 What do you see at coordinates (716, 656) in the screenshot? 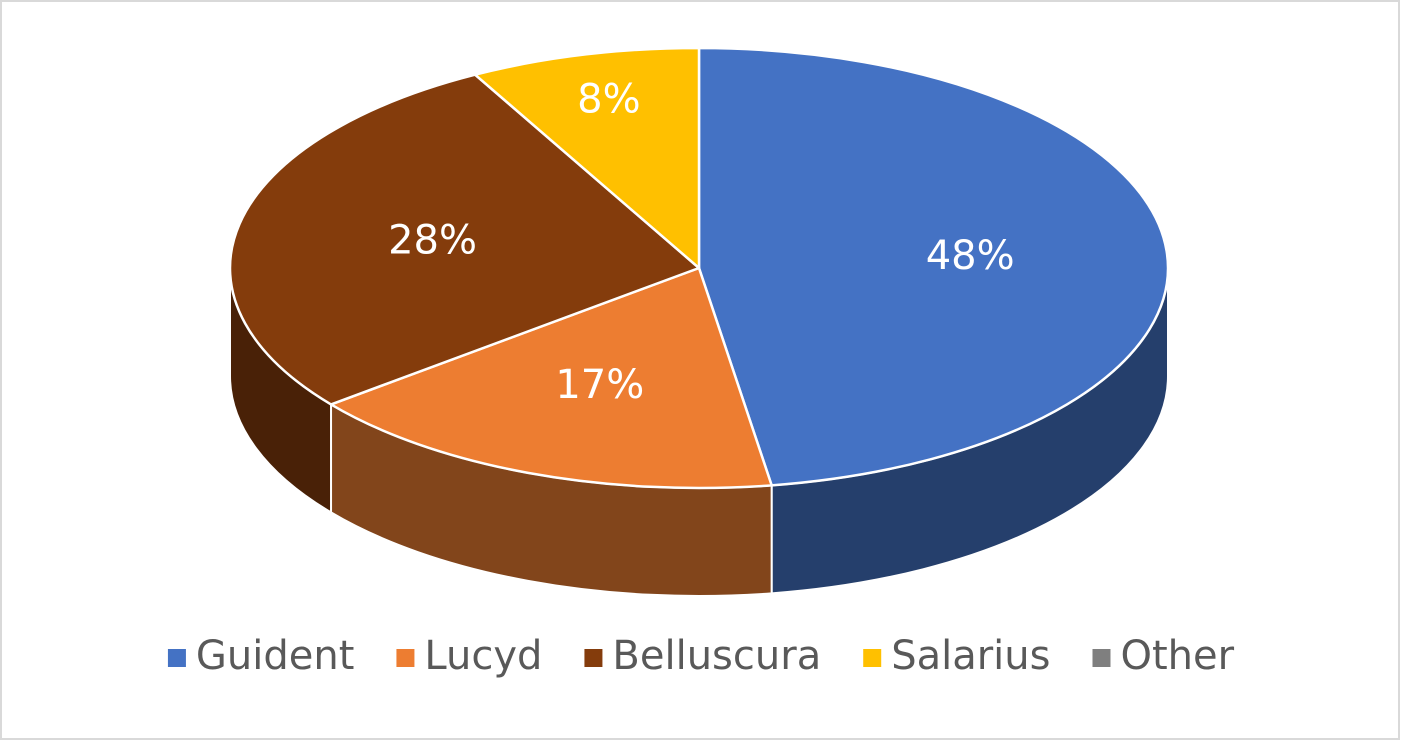
I see `legend-label: Belluscura` at bounding box center [716, 656].